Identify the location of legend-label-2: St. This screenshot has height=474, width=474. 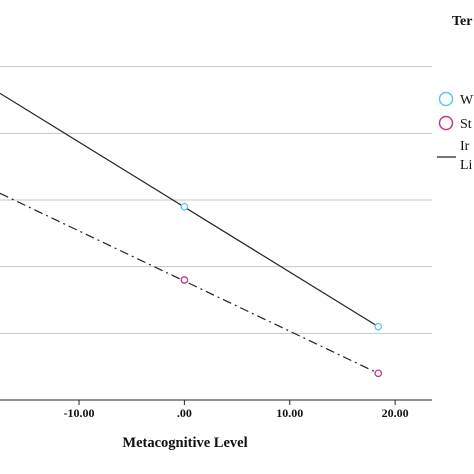
(466, 124).